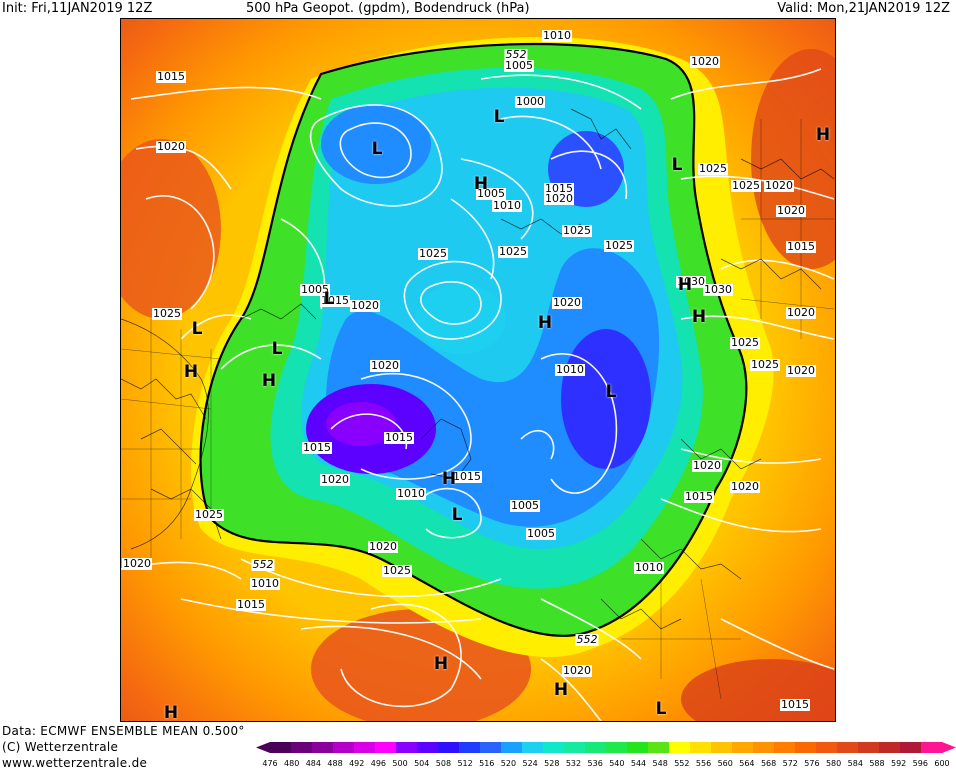 The height and width of the screenshot is (770, 956). Describe the element at coordinates (421, 763) in the screenshot. I see `colorbar-tick-label: 504` at that location.